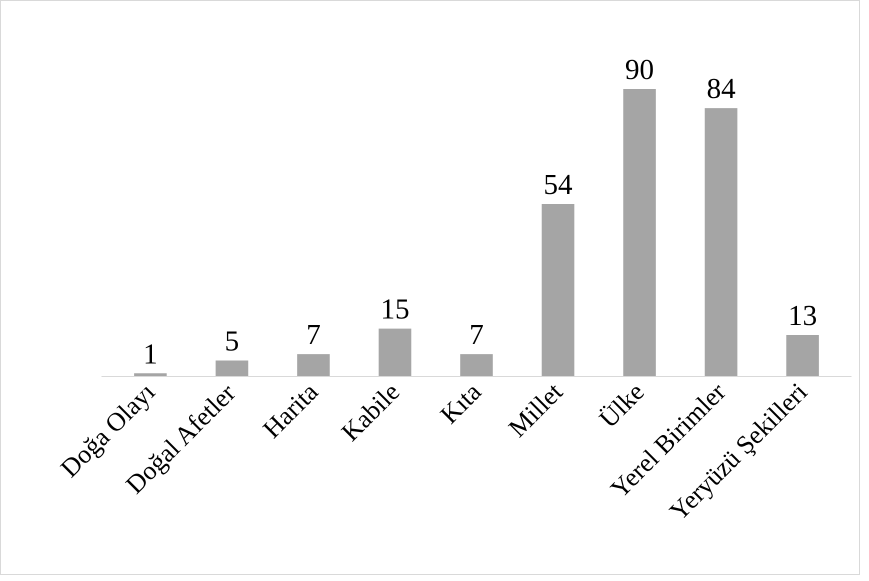 The height and width of the screenshot is (581, 869). What do you see at coordinates (232, 342) in the screenshot?
I see `data-label: 5` at bounding box center [232, 342].